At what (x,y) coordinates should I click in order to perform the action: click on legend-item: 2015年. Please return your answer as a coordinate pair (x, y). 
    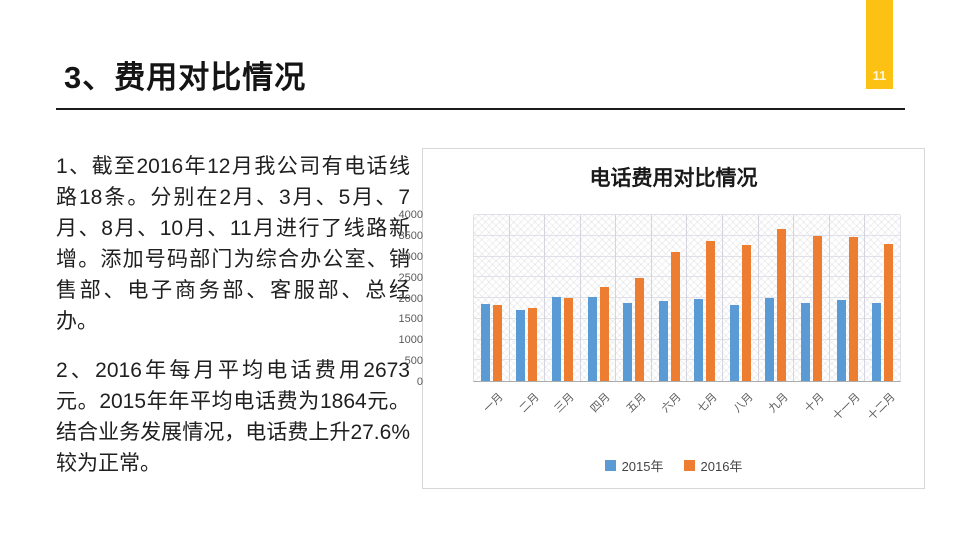
    Looking at the image, I should click on (634, 465).